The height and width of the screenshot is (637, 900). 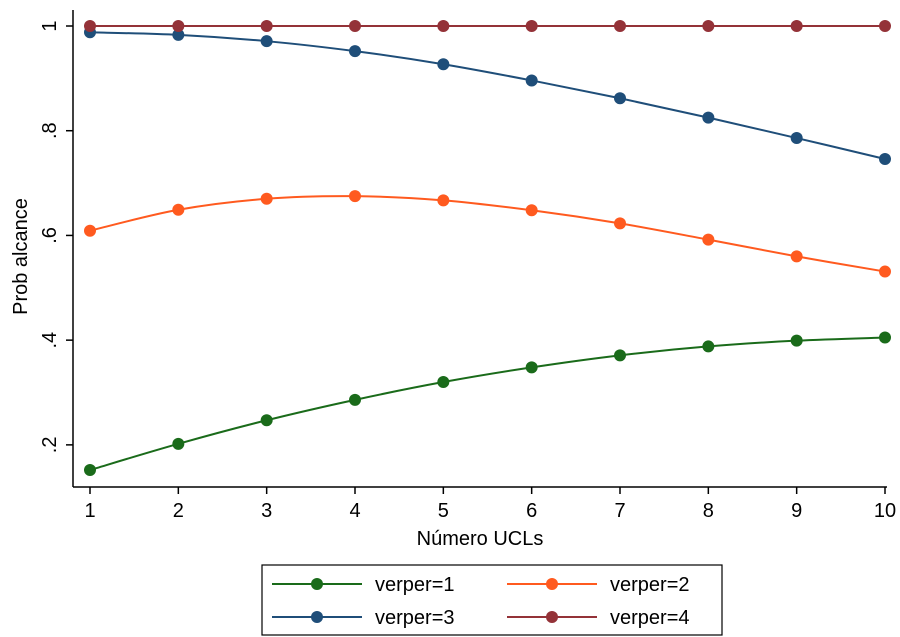 What do you see at coordinates (363, 618) in the screenshot?
I see `legend-item: verper=3` at bounding box center [363, 618].